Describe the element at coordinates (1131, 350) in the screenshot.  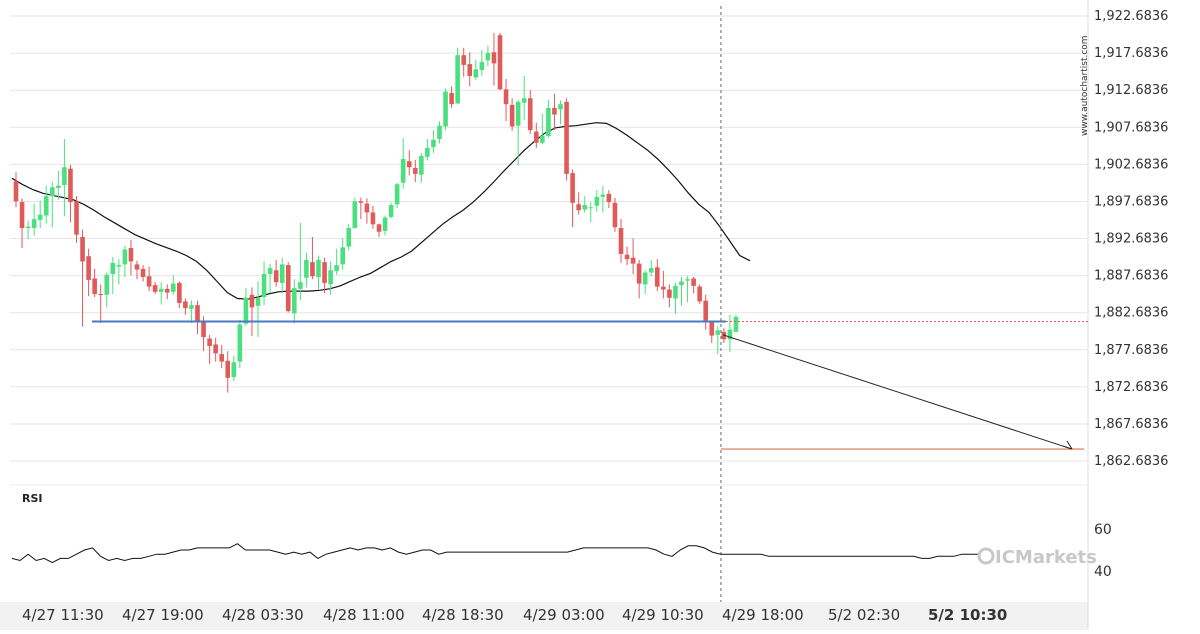
I see `y-tick-label: 1,877.6836` at that location.